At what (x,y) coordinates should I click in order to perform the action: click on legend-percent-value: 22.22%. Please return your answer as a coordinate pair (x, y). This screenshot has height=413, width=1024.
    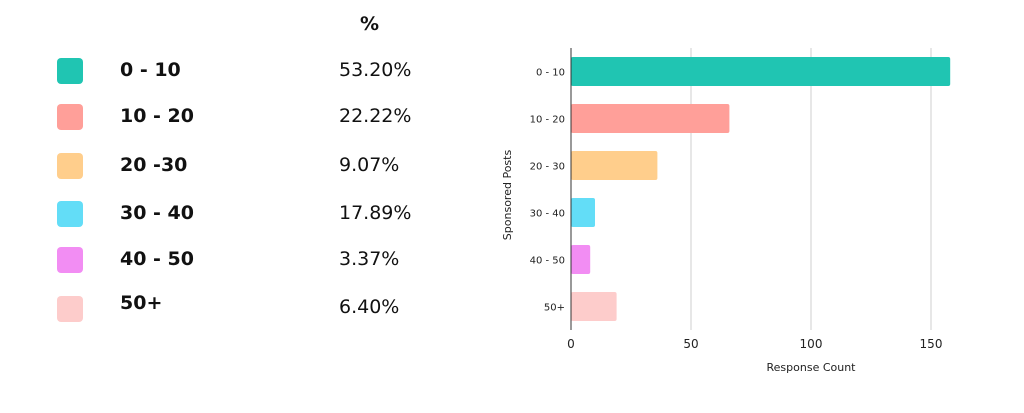
    Looking at the image, I should click on (375, 116).